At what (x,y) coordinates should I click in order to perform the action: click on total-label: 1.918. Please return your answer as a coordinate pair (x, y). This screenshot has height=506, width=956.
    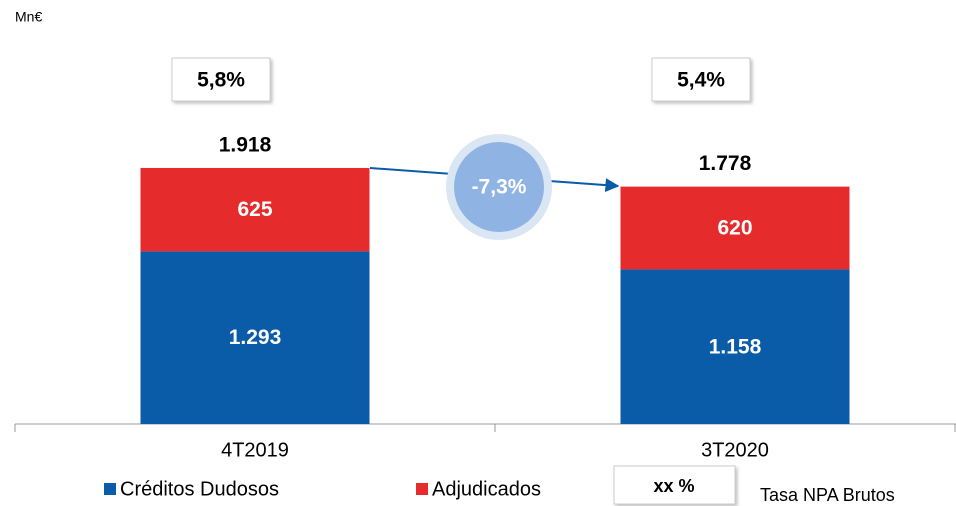
    Looking at the image, I should click on (245, 144).